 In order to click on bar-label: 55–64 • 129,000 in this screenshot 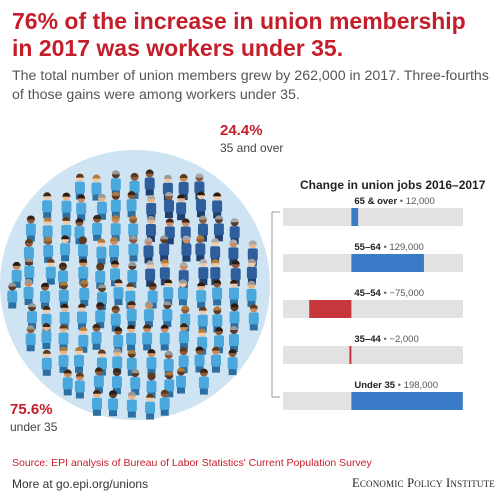, I will do `click(388, 247)`.